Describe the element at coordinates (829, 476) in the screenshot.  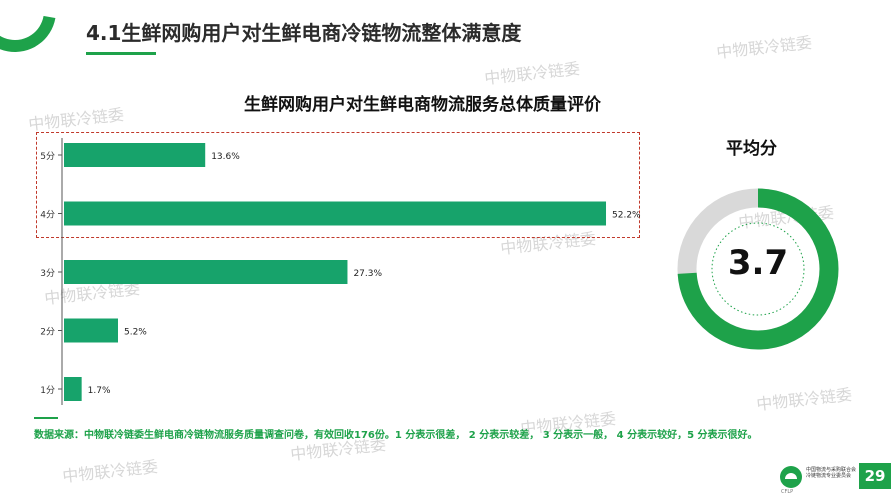
I see `footer-org-line2: 冷链物流专业委员会` at that location.